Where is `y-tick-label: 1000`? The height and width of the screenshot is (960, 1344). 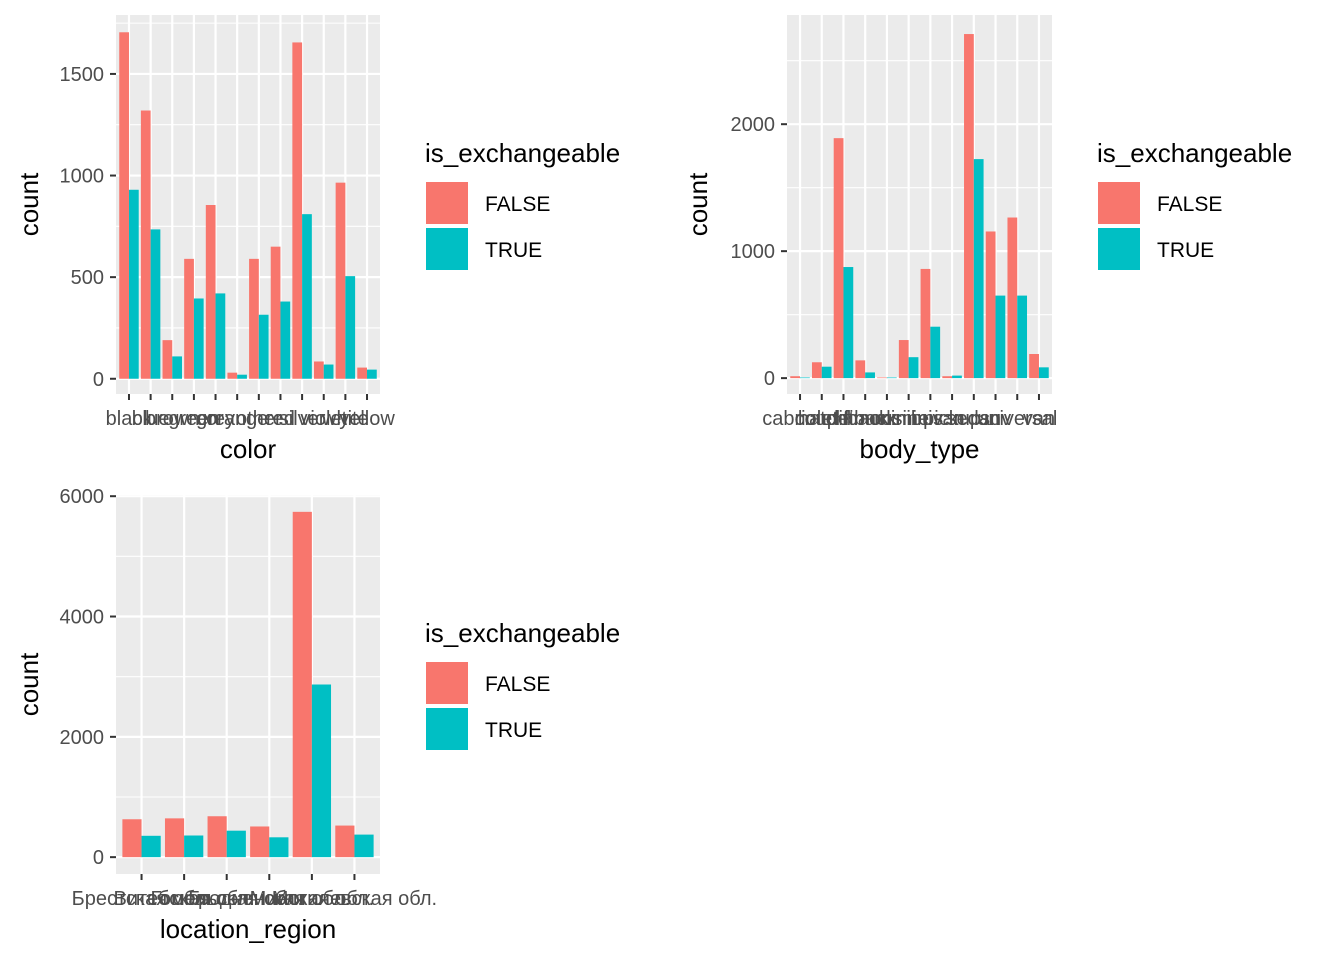 y-tick-label: 1000 is located at coordinates (753, 252).